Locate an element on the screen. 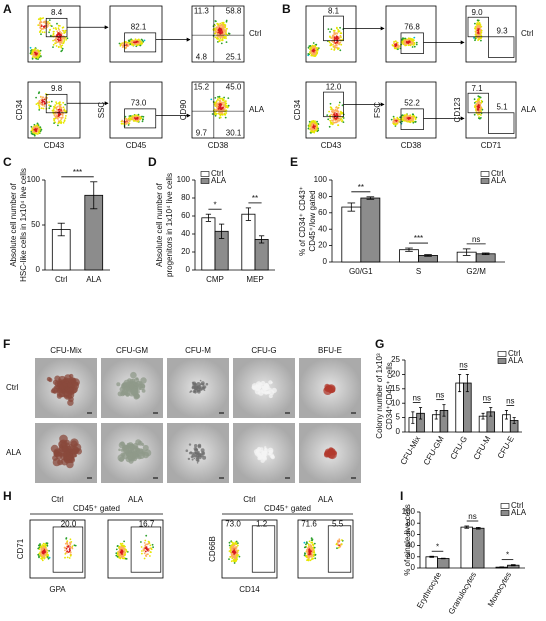 This screenshot has width=546, height=621. y-axis-label: % of CD34⁺ CD43⁺ is located at coordinates (302, 221).